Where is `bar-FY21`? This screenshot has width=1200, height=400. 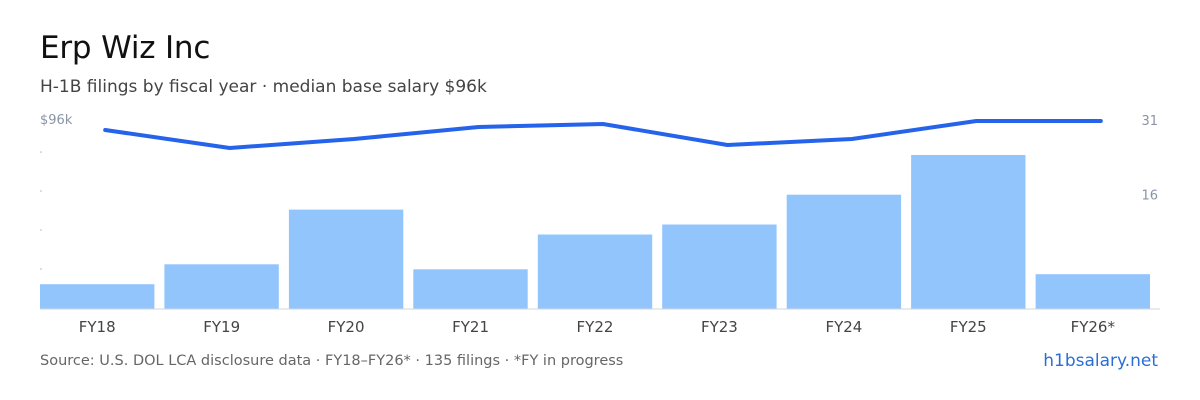 bar-FY21 is located at coordinates (470, 289).